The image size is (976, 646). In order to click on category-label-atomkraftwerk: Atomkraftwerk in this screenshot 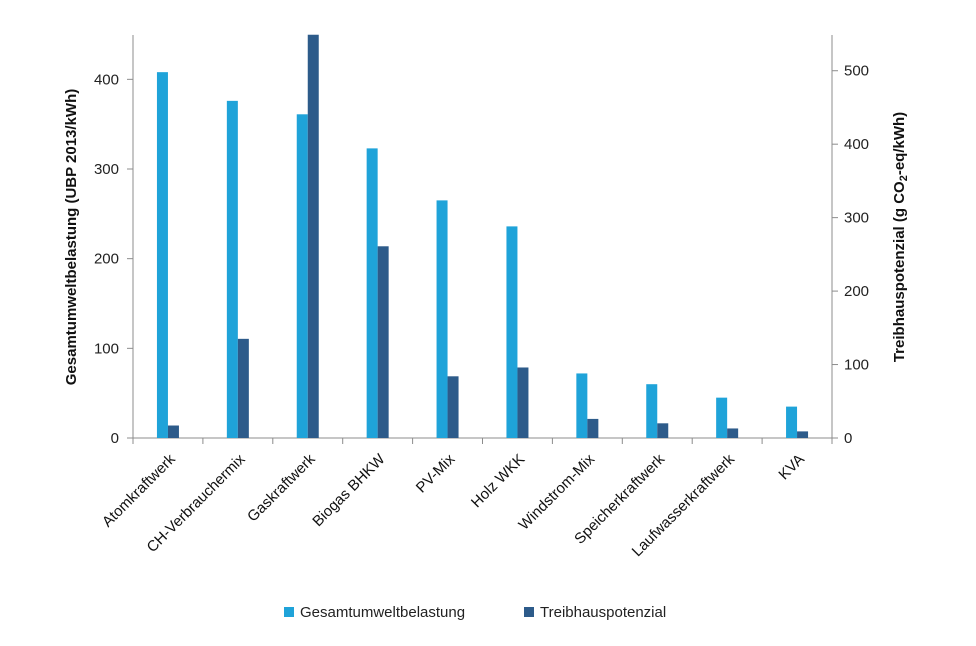, I will do `click(139, 490)`.